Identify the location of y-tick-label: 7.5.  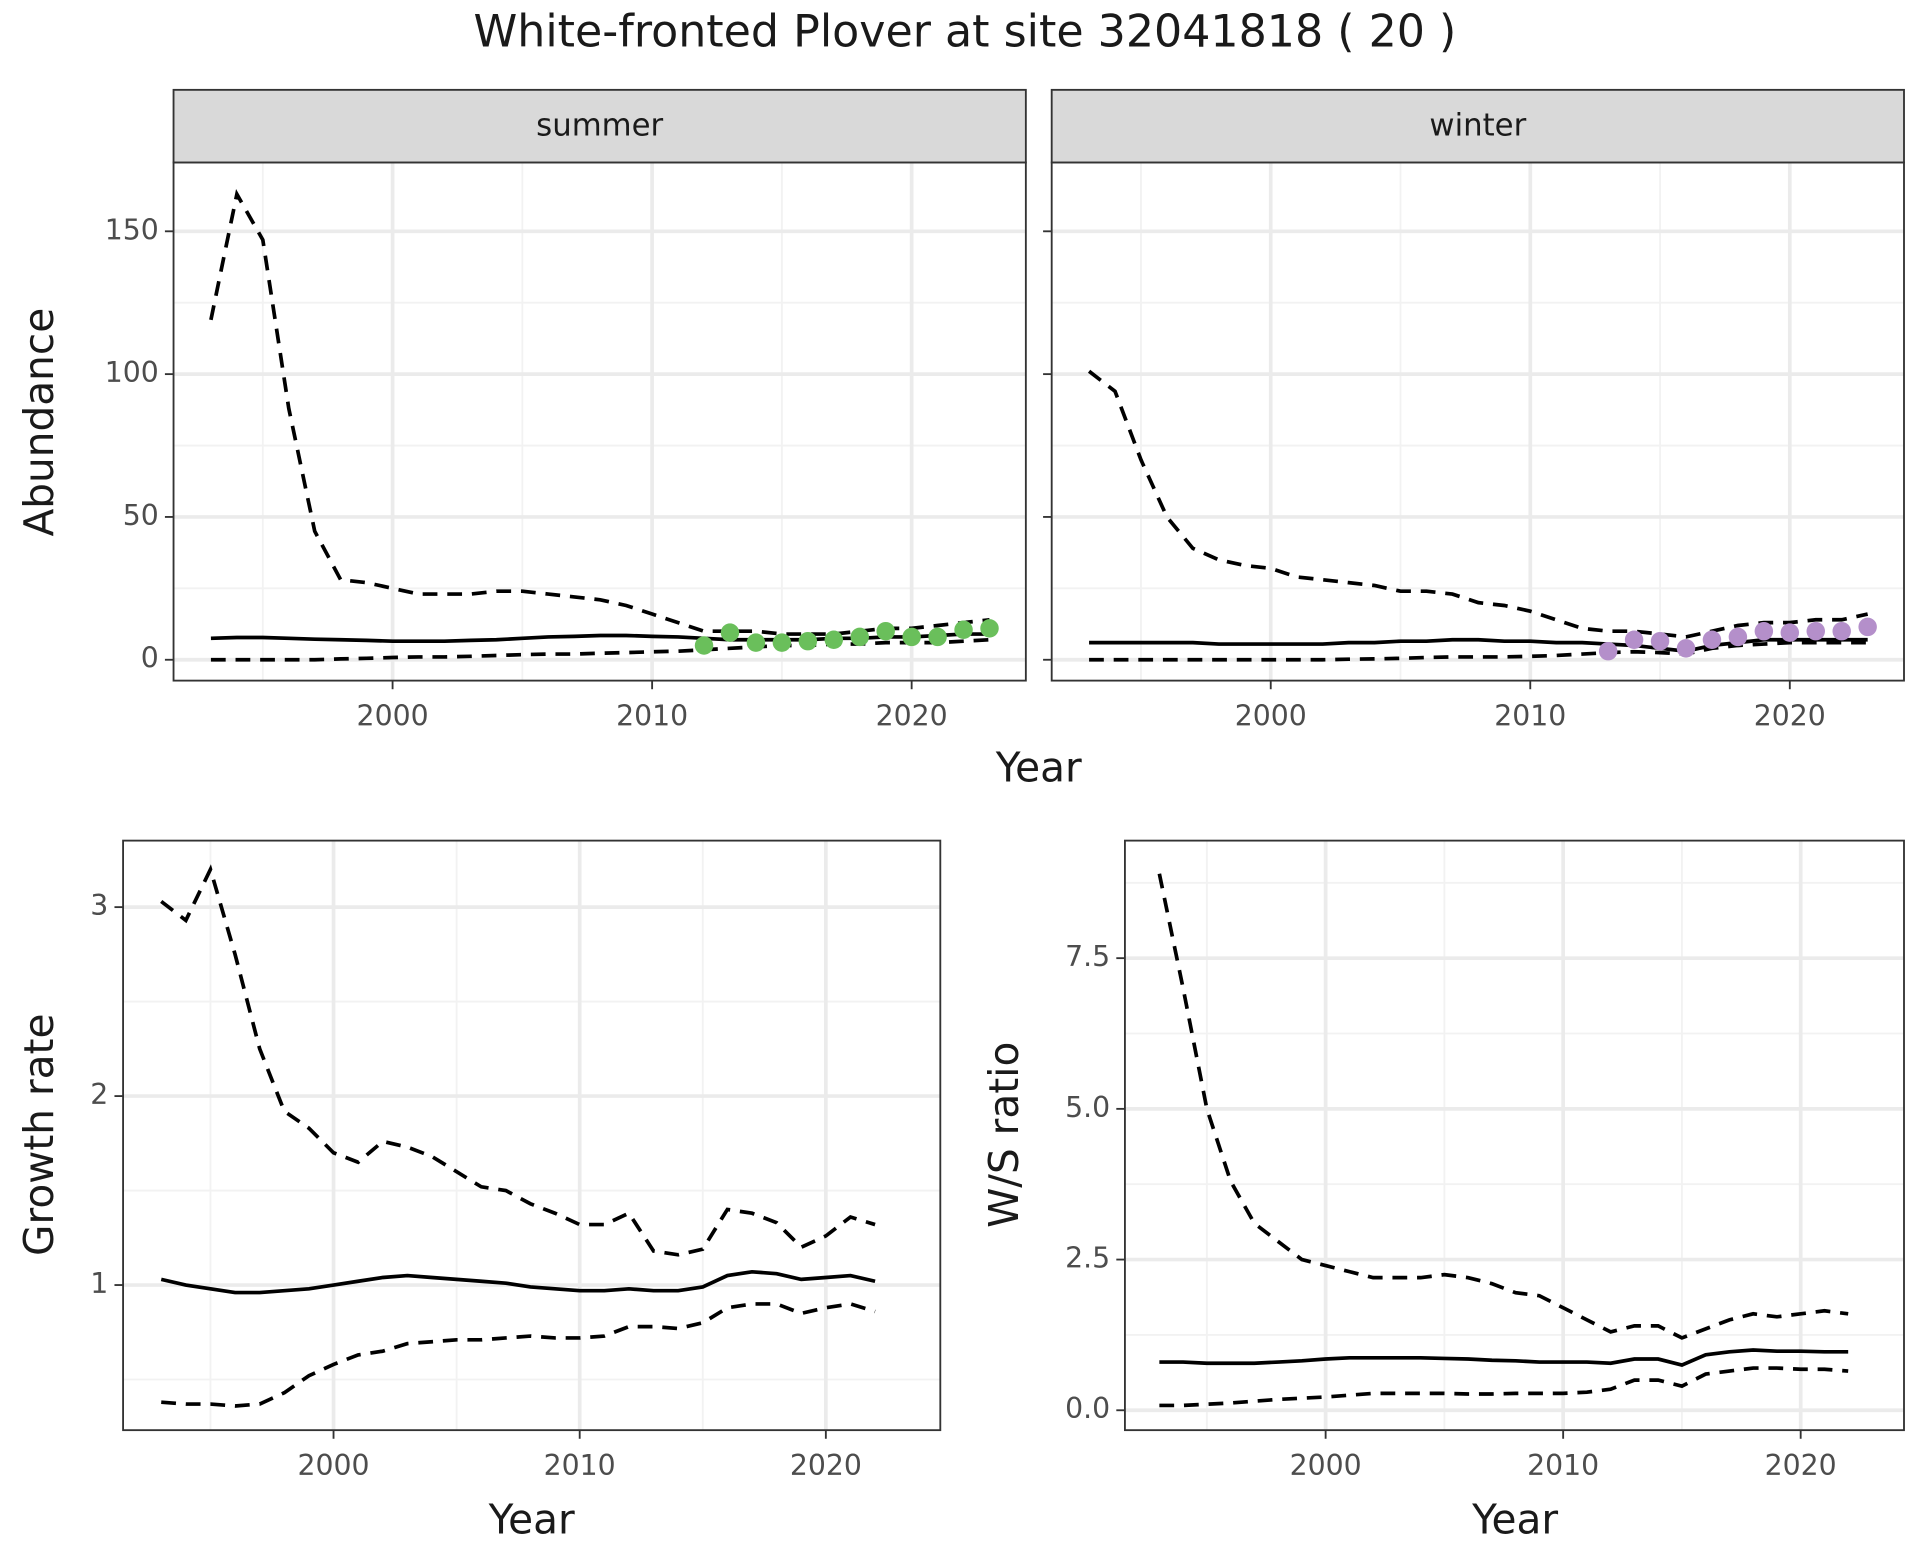
(1087, 956).